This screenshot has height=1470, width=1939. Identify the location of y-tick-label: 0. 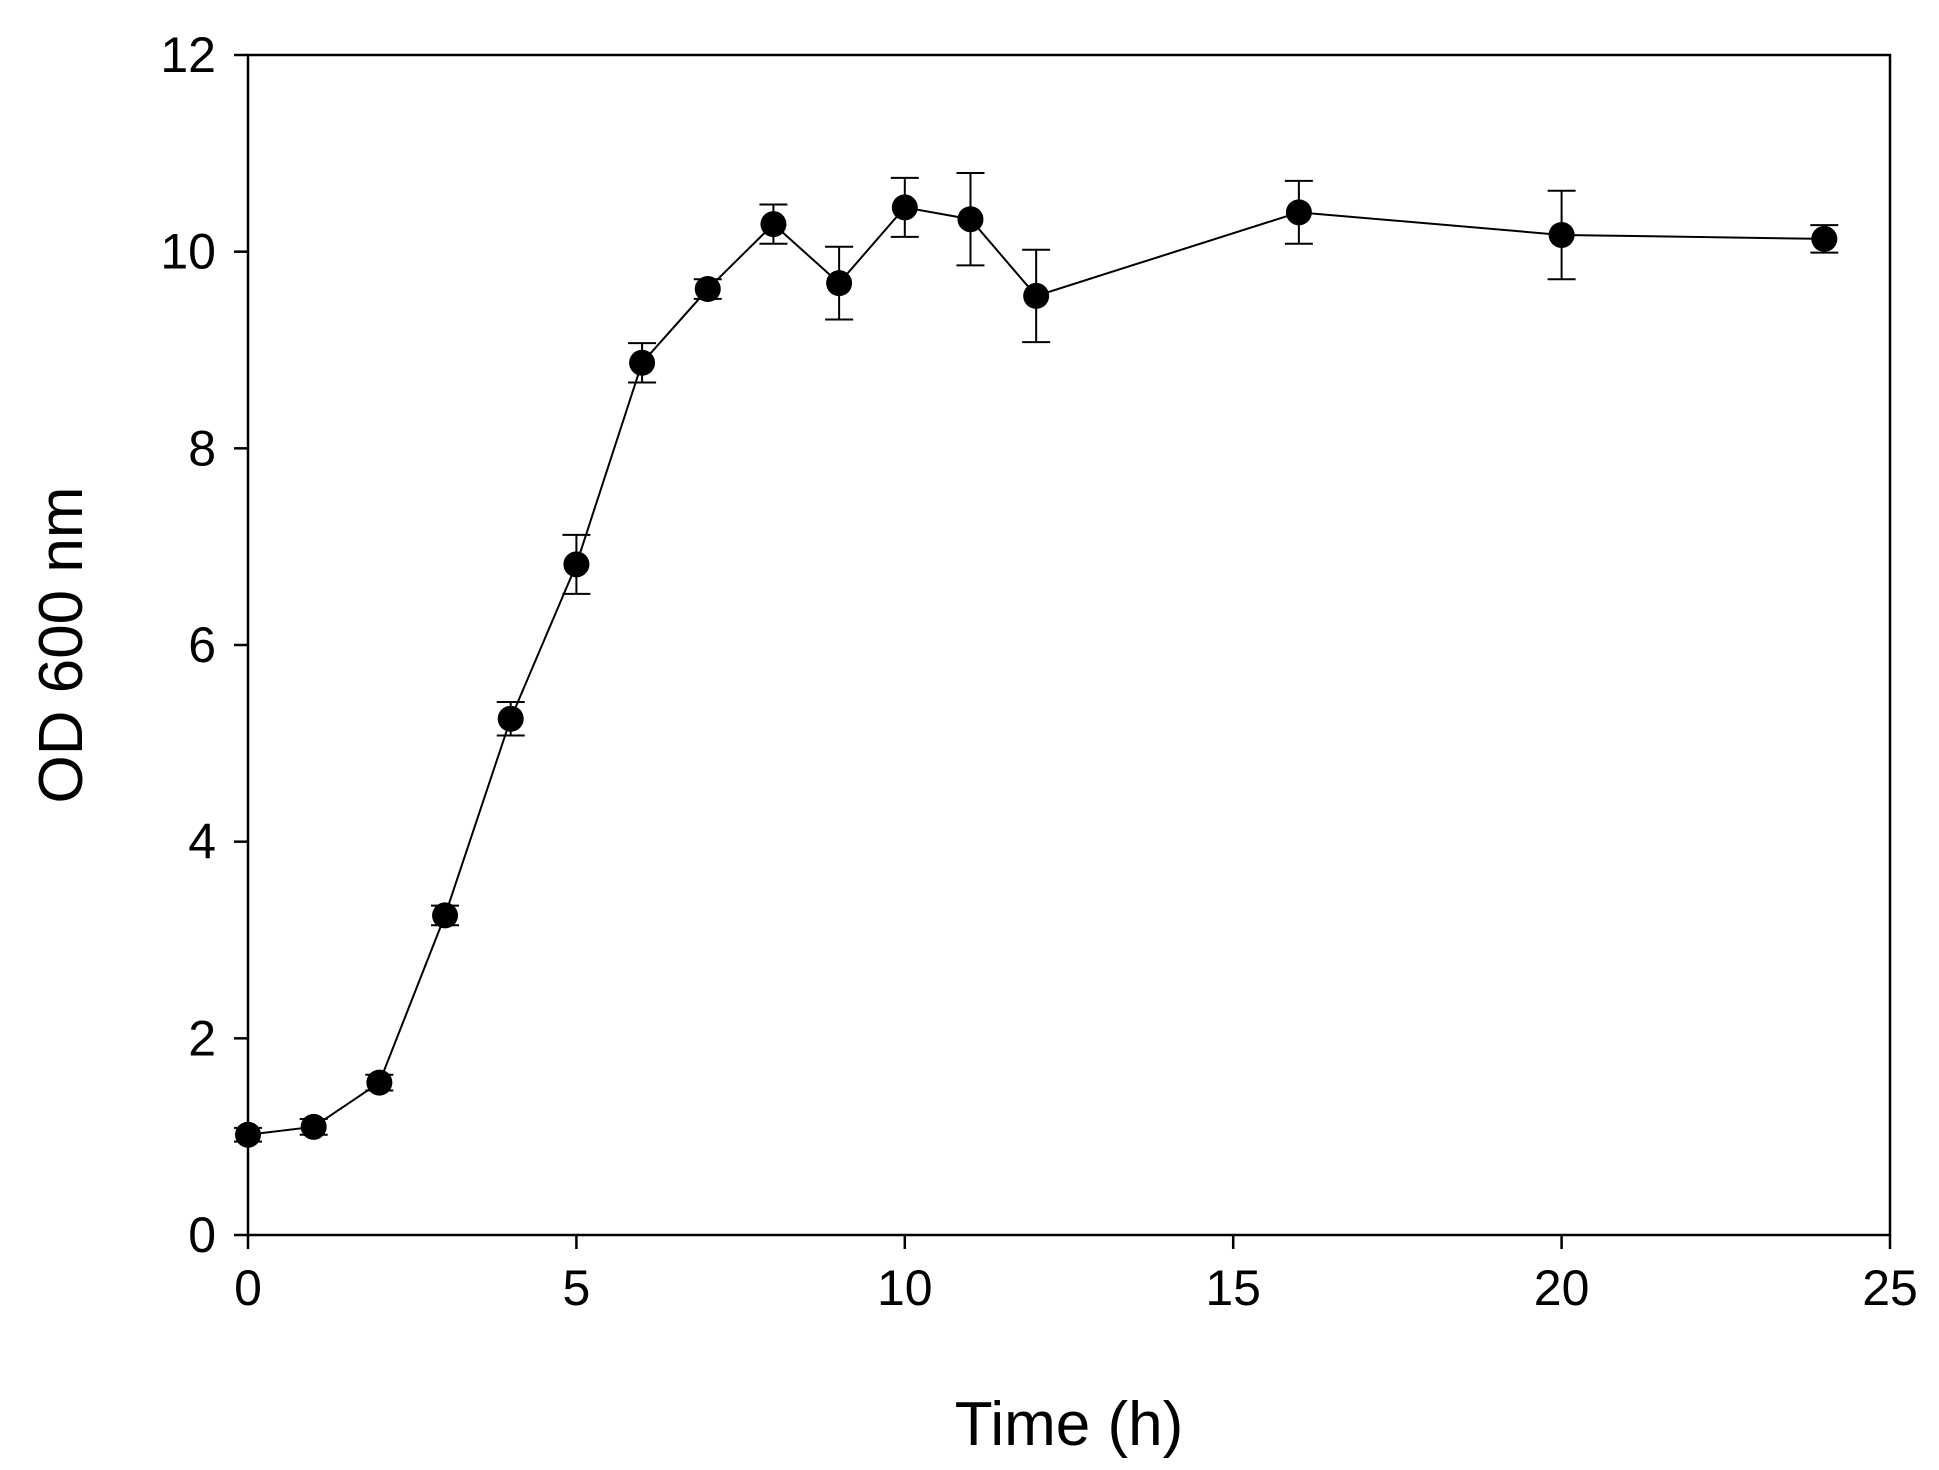
(202, 1235).